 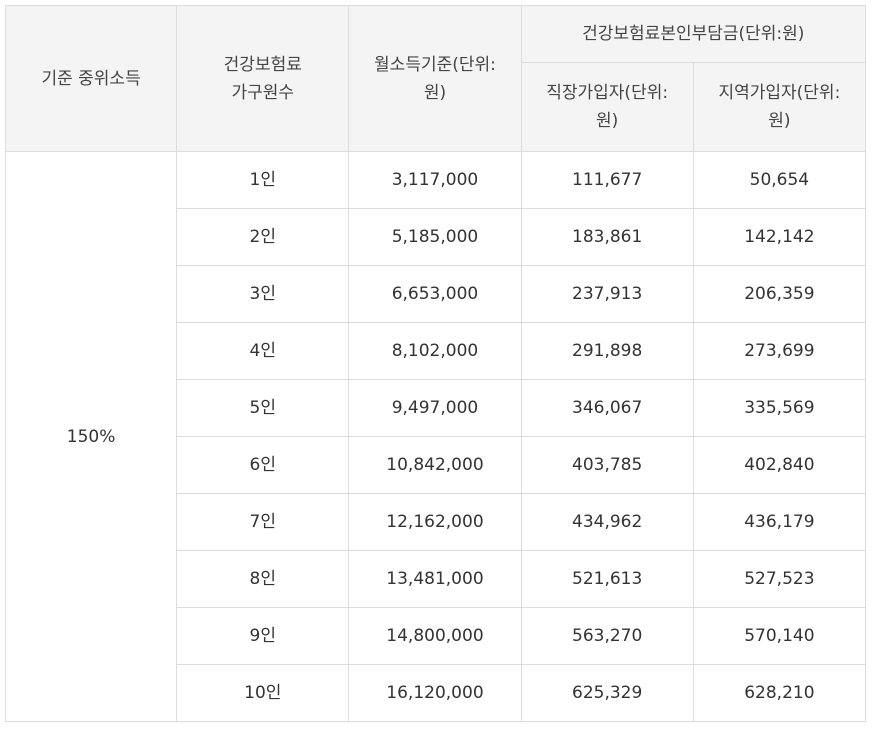 I want to click on household-cell: 6인, so click(x=263, y=465).